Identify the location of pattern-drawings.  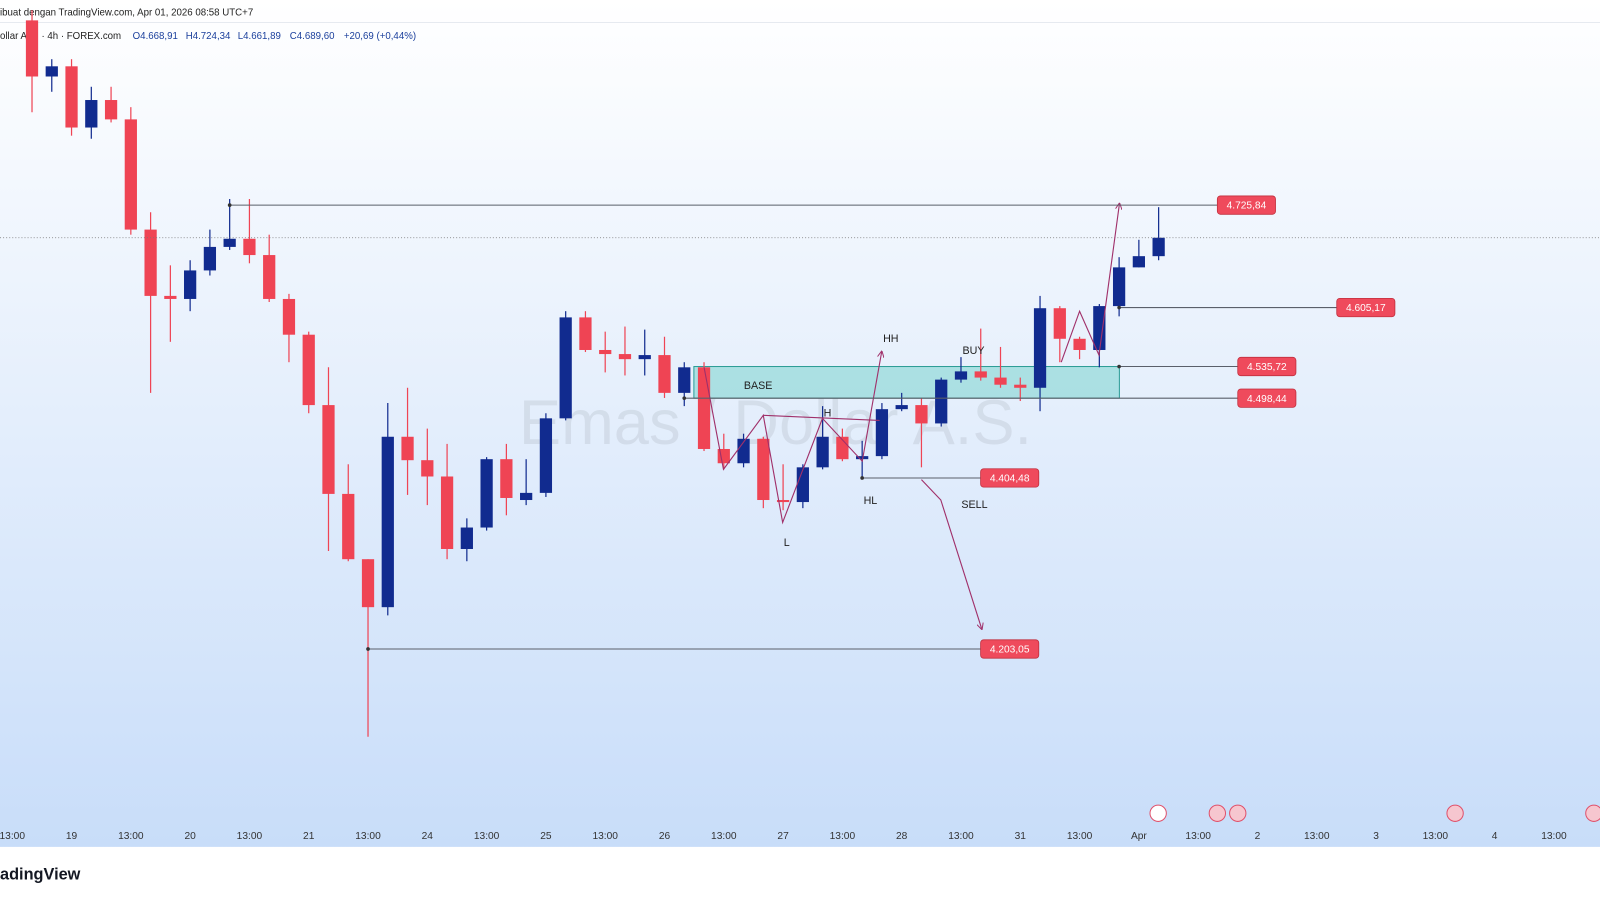
(911, 416).